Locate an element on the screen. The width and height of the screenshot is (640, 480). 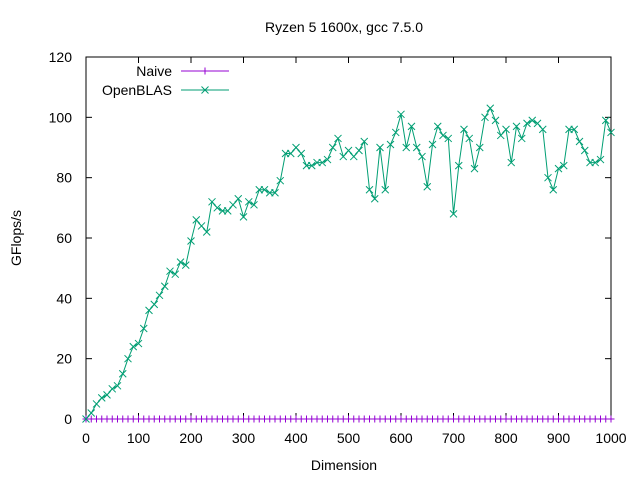
x-axis-label: Dimension is located at coordinates (344, 465).